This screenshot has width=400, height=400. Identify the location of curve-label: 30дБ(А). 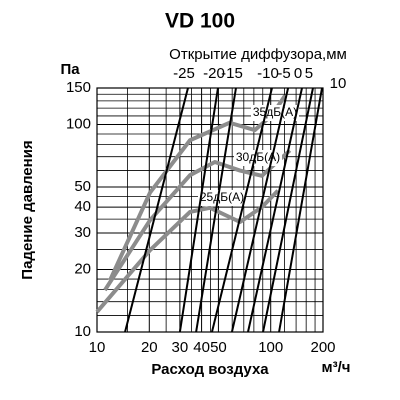
(258, 157).